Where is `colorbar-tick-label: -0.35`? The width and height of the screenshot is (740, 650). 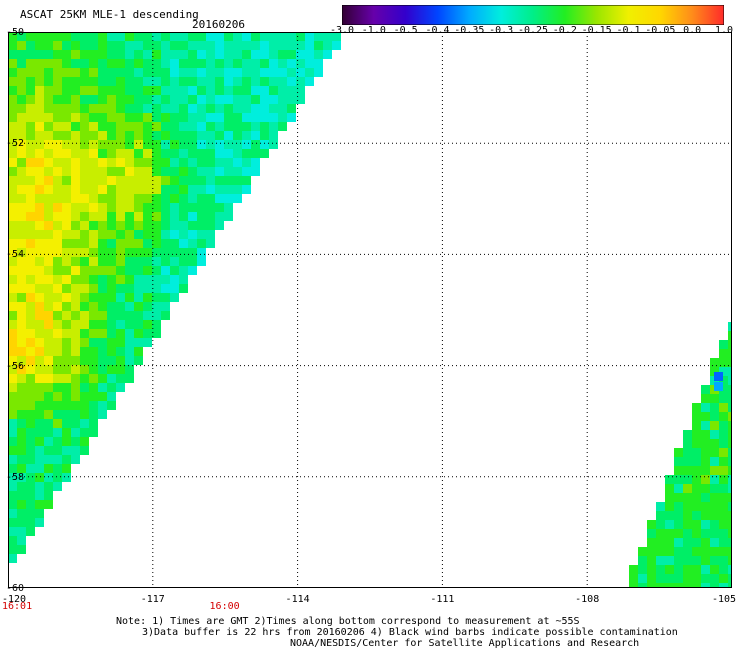 colorbar-tick-label: -0.35 is located at coordinates (469, 30).